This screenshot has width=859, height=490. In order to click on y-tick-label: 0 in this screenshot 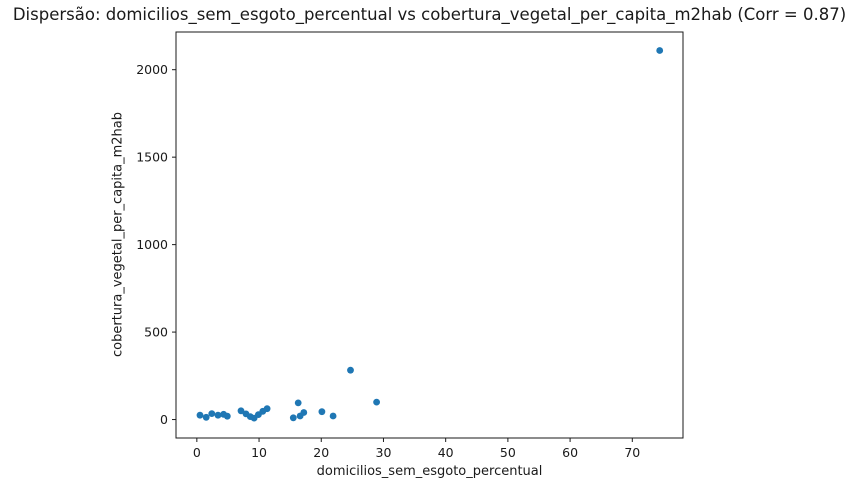, I will do `click(164, 419)`.